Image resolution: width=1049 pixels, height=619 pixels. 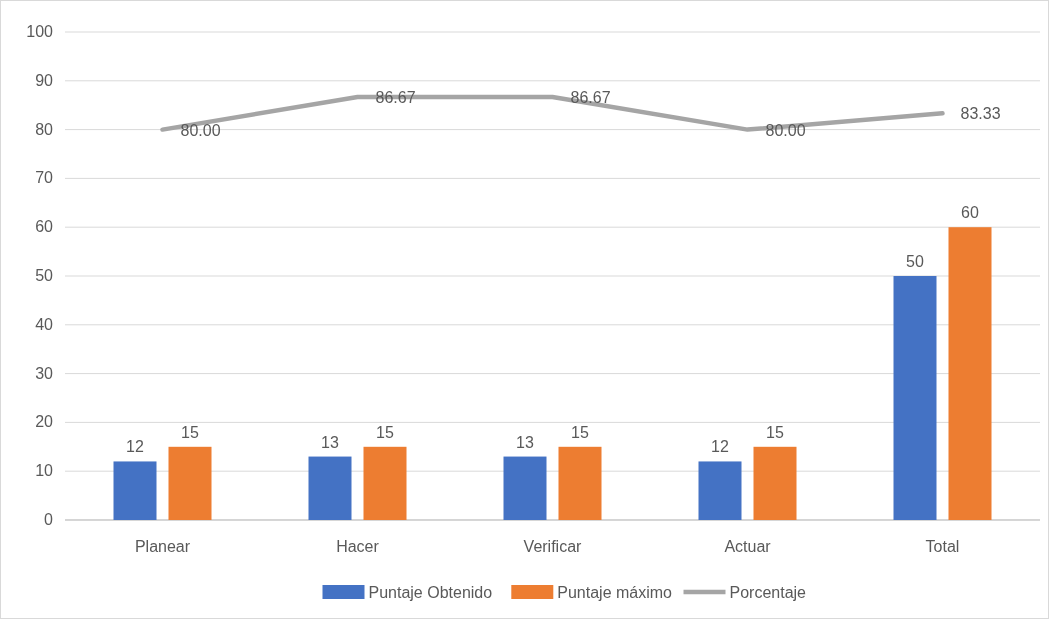 I want to click on y-tick-label: 60, so click(x=44, y=227).